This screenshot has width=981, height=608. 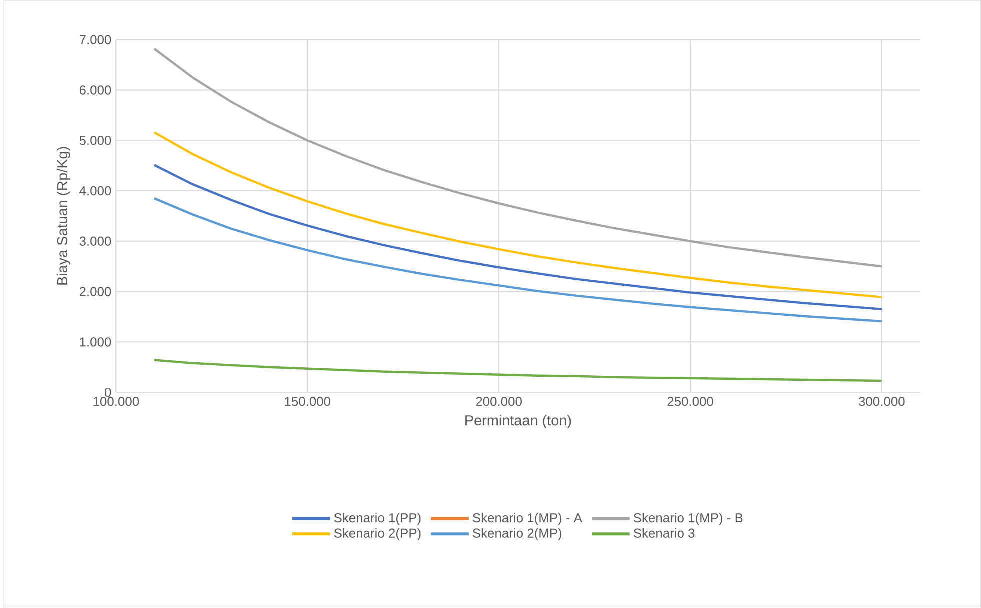 I want to click on legend-label: Skenario 1(MP) - B, so click(x=688, y=519).